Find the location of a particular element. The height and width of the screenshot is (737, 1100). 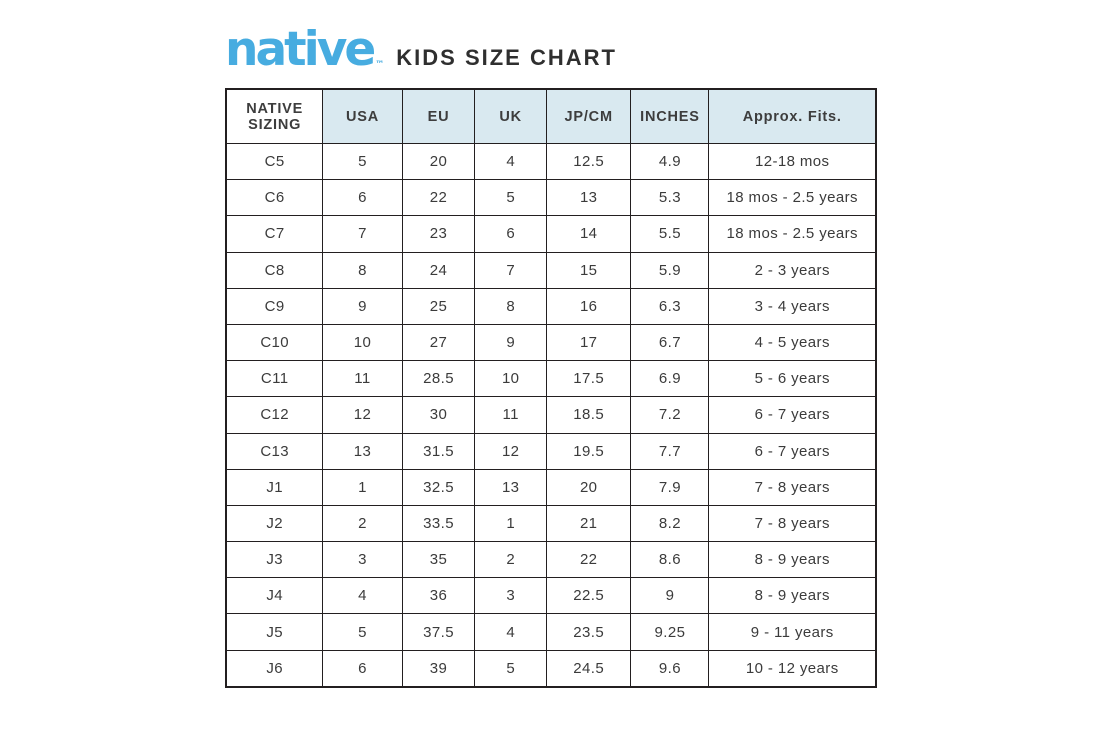

table-cell: 2 - 3 years is located at coordinates (792, 270).